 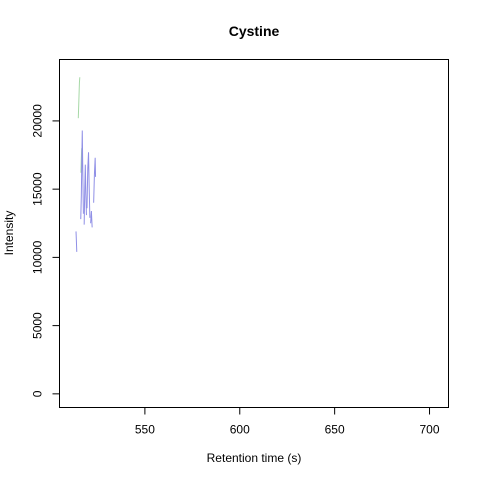 I want to click on y-tick-label: 10000, so click(x=38, y=257).